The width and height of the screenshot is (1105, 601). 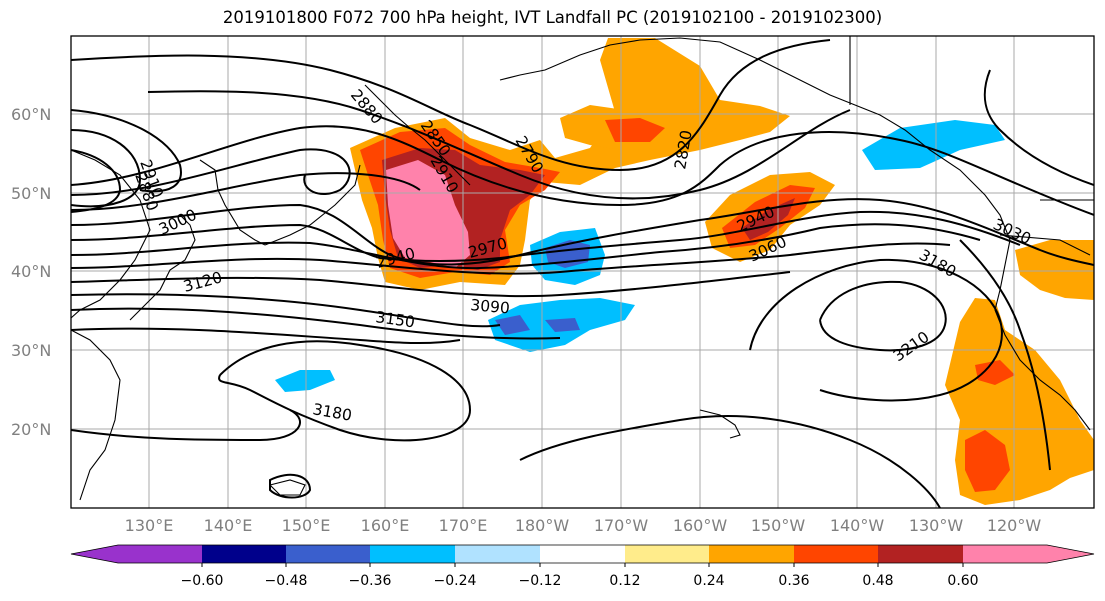 What do you see at coordinates (911, 346) in the screenshot?
I see `contour-label: 3210` at bounding box center [911, 346].